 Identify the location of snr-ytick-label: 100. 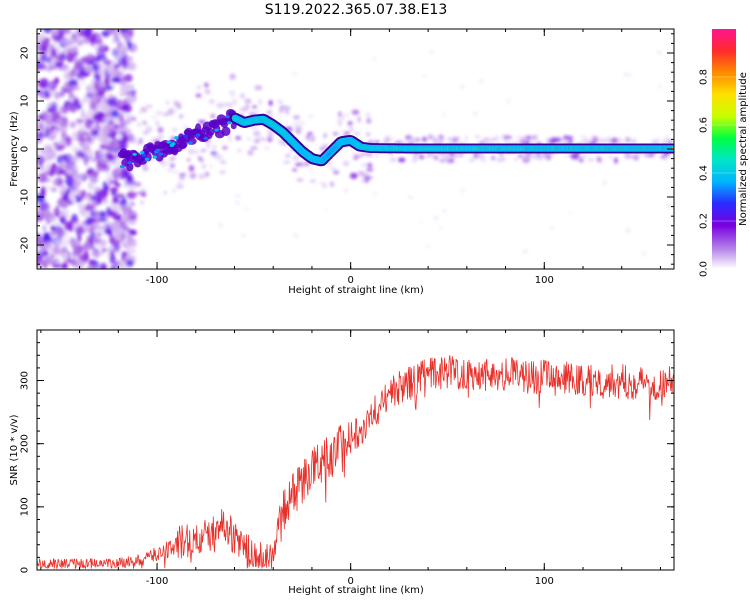
(25, 506).